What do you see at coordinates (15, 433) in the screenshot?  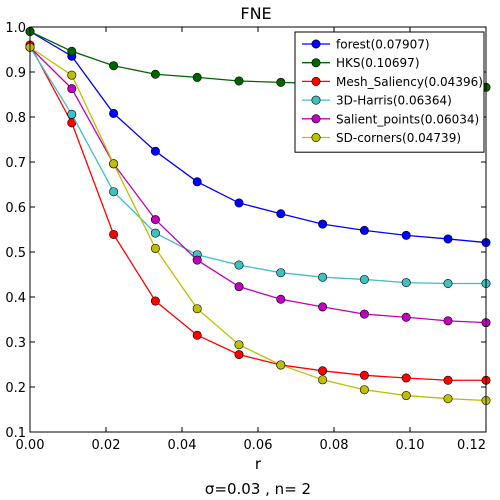 I see `y-tick-label: 0.1` at bounding box center [15, 433].